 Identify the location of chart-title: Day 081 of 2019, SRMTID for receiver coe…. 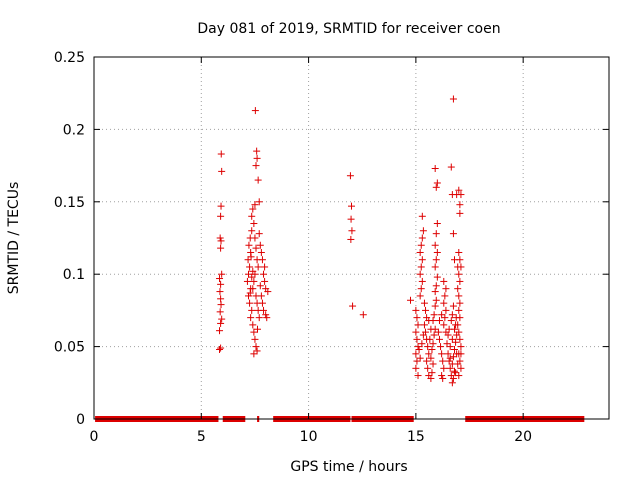
(348, 29).